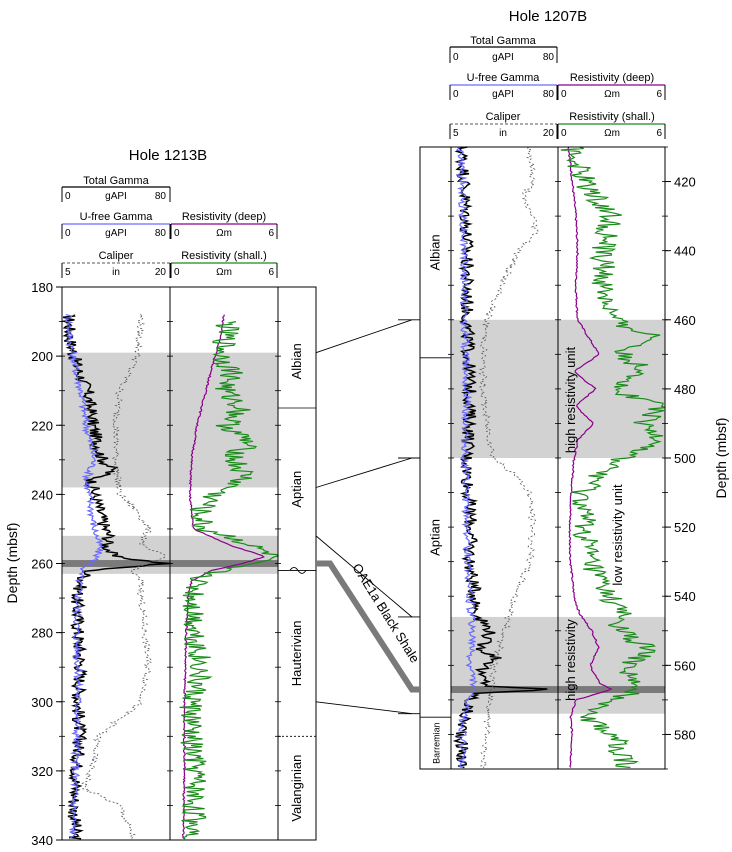  Describe the element at coordinates (116, 181) in the screenshot. I see `header-total-gamma-name: Total Gamma` at that location.